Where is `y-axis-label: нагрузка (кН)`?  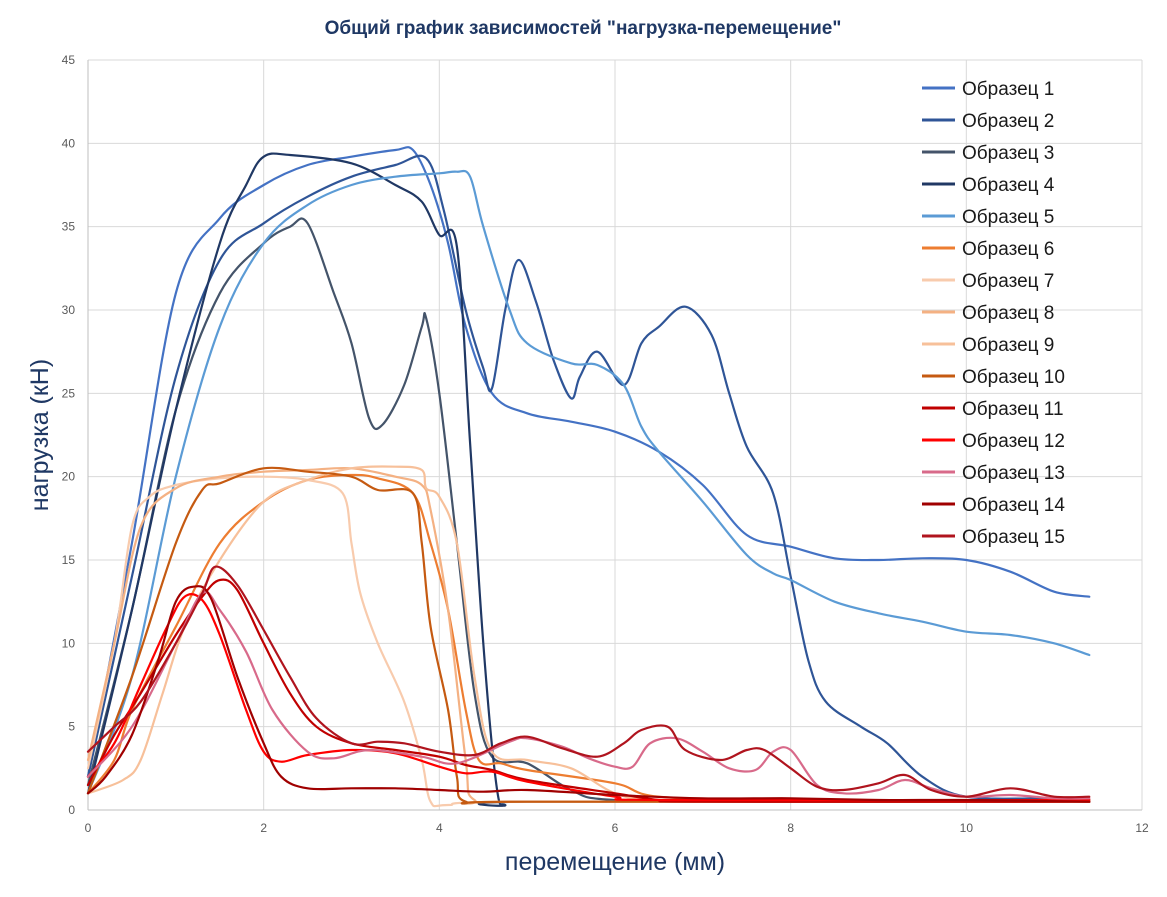
y-axis-label: нагрузка (кН) is located at coordinates (40, 435).